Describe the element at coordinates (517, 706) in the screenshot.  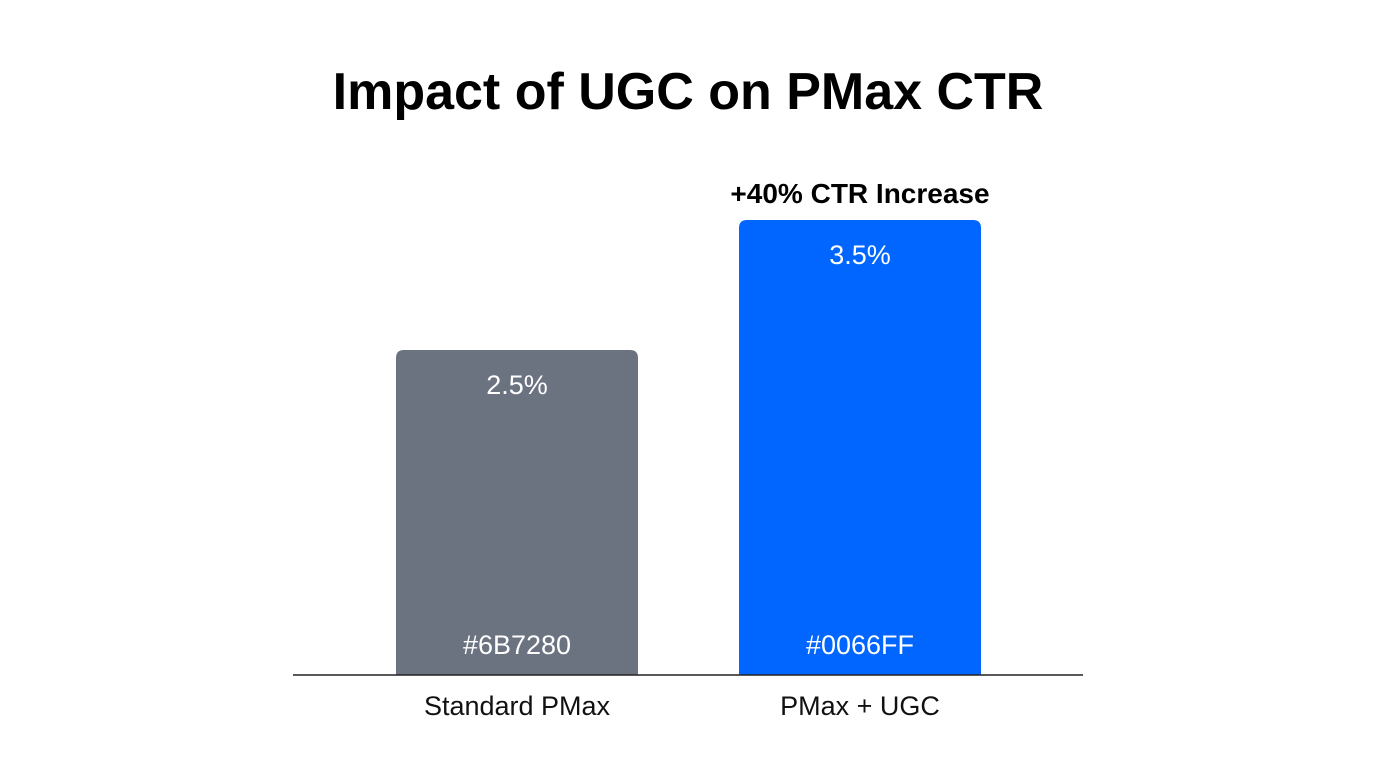
I see `category-label: Standard PMax` at that location.